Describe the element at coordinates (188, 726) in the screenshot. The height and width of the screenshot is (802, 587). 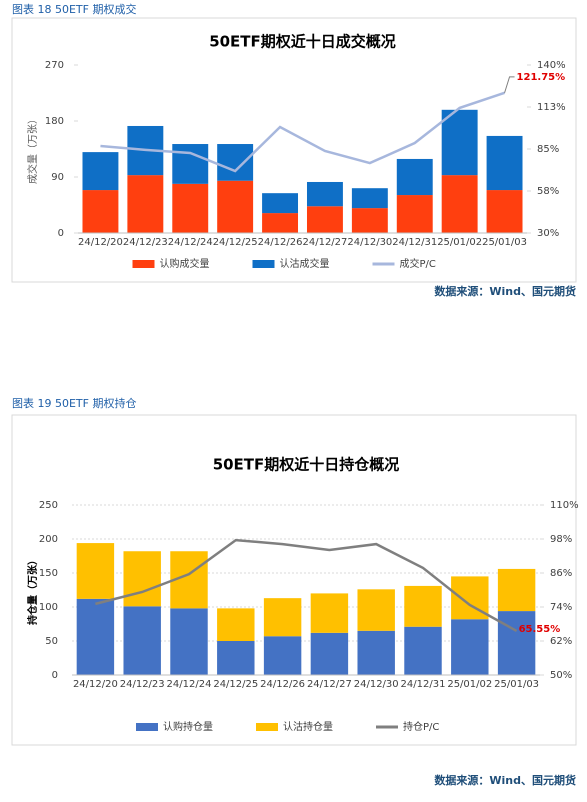
I see `legend-label: 认购持仓量` at that location.